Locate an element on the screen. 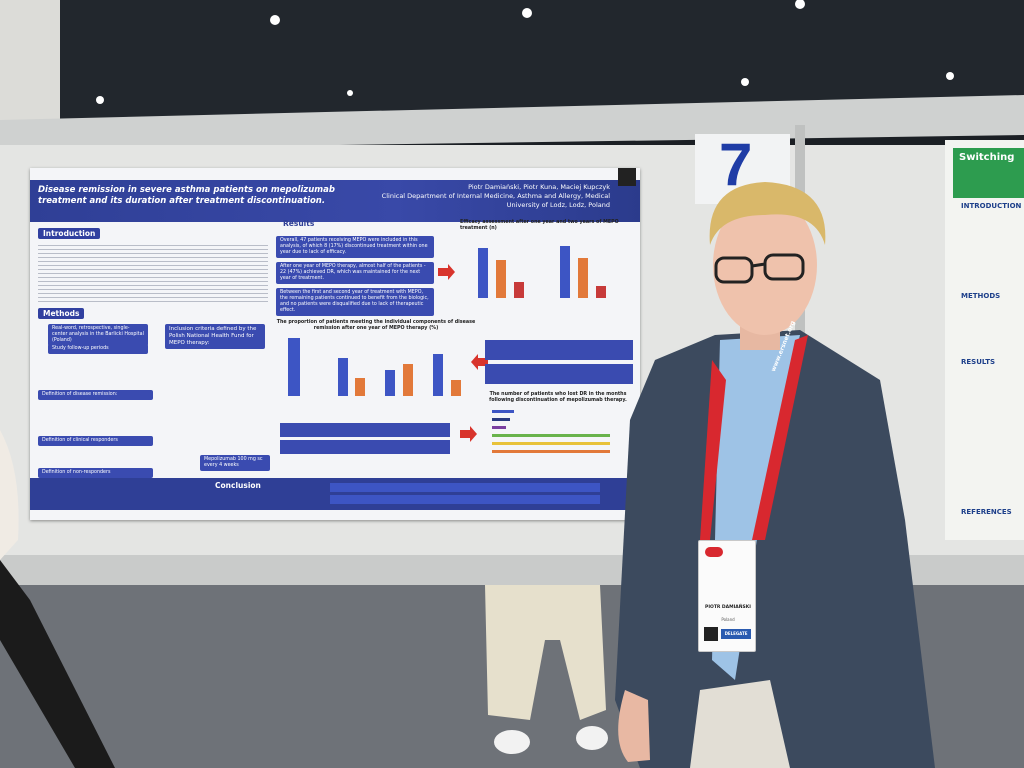 This screenshot has width=1024, height=768. badge-role: DELEGATE is located at coordinates (736, 634).